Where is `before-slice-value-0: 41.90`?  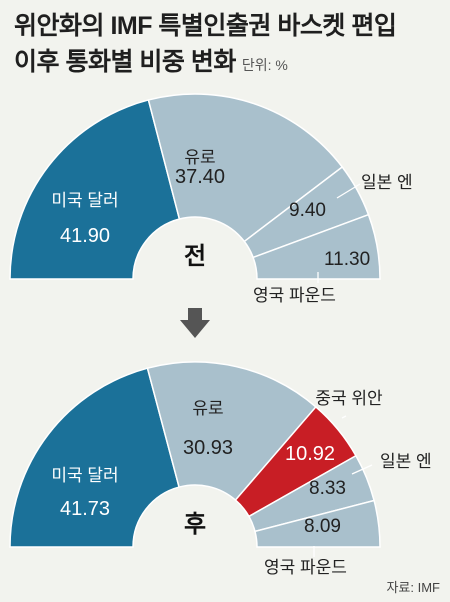 before-slice-value-0: 41.90 is located at coordinates (85, 236).